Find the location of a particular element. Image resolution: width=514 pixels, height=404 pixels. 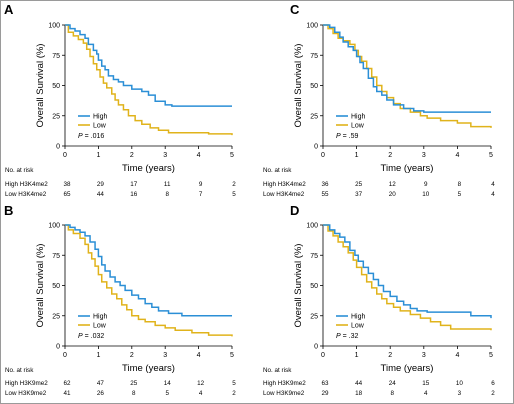

risk-count: 25 is located at coordinates (134, 383).